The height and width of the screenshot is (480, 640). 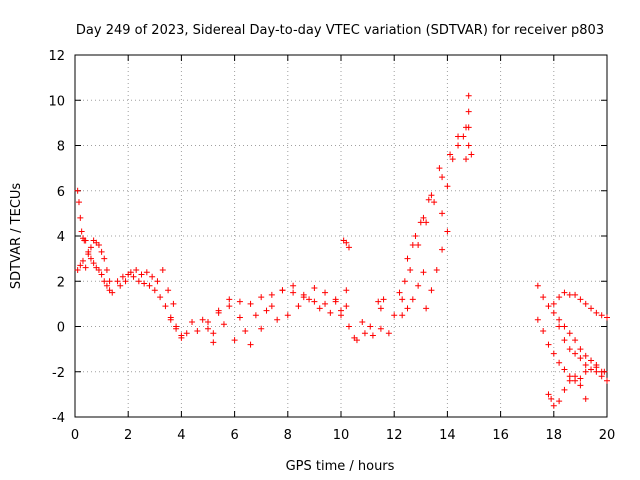 What do you see at coordinates (358, 322) in the screenshot?
I see `series-tail-10-12b` at bounding box center [358, 322].